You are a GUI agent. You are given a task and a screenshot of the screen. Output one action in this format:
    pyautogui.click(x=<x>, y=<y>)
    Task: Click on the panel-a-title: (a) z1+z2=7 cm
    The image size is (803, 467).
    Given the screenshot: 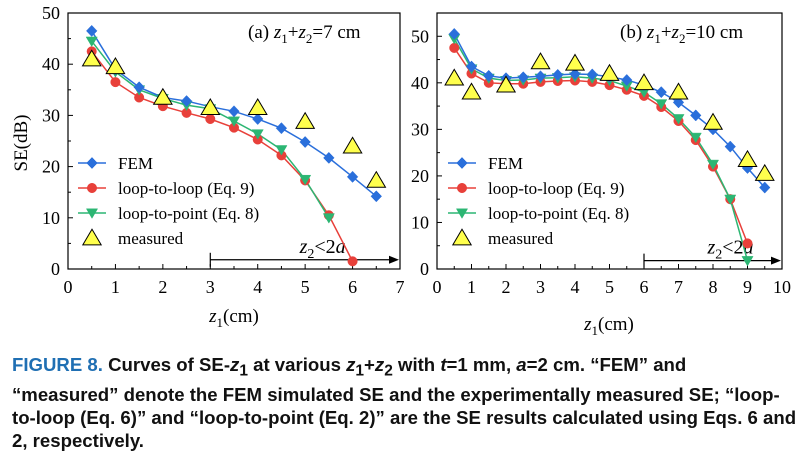 What is the action you would take?
    pyautogui.click(x=304, y=34)
    